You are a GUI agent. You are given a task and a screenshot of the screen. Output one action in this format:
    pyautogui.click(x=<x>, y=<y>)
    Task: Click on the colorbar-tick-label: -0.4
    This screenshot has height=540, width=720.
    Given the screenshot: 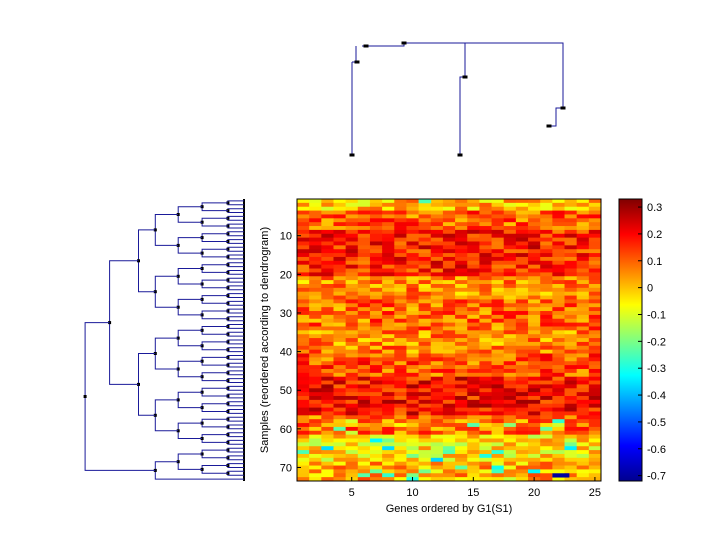 What is the action you would take?
    pyautogui.click(x=656, y=396)
    